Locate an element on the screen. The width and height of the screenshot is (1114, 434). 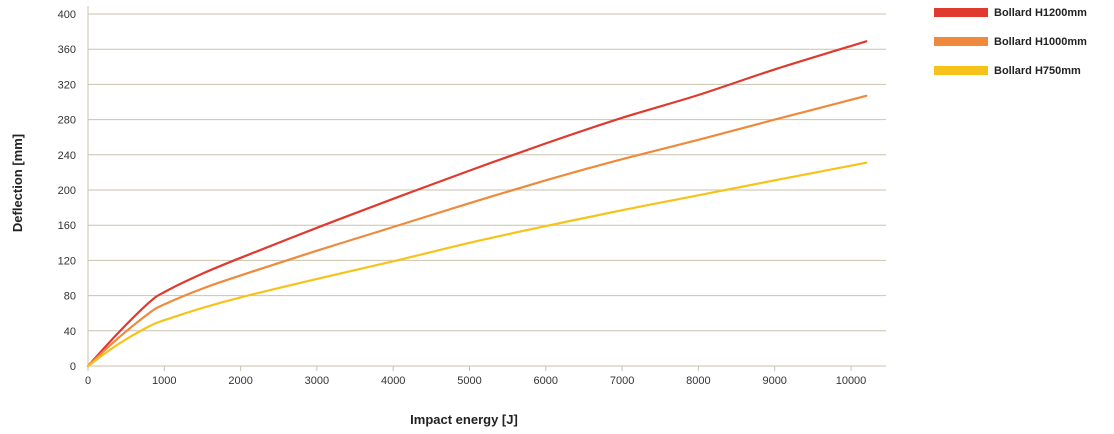
x-tick-label: 8000 is located at coordinates (698, 381).